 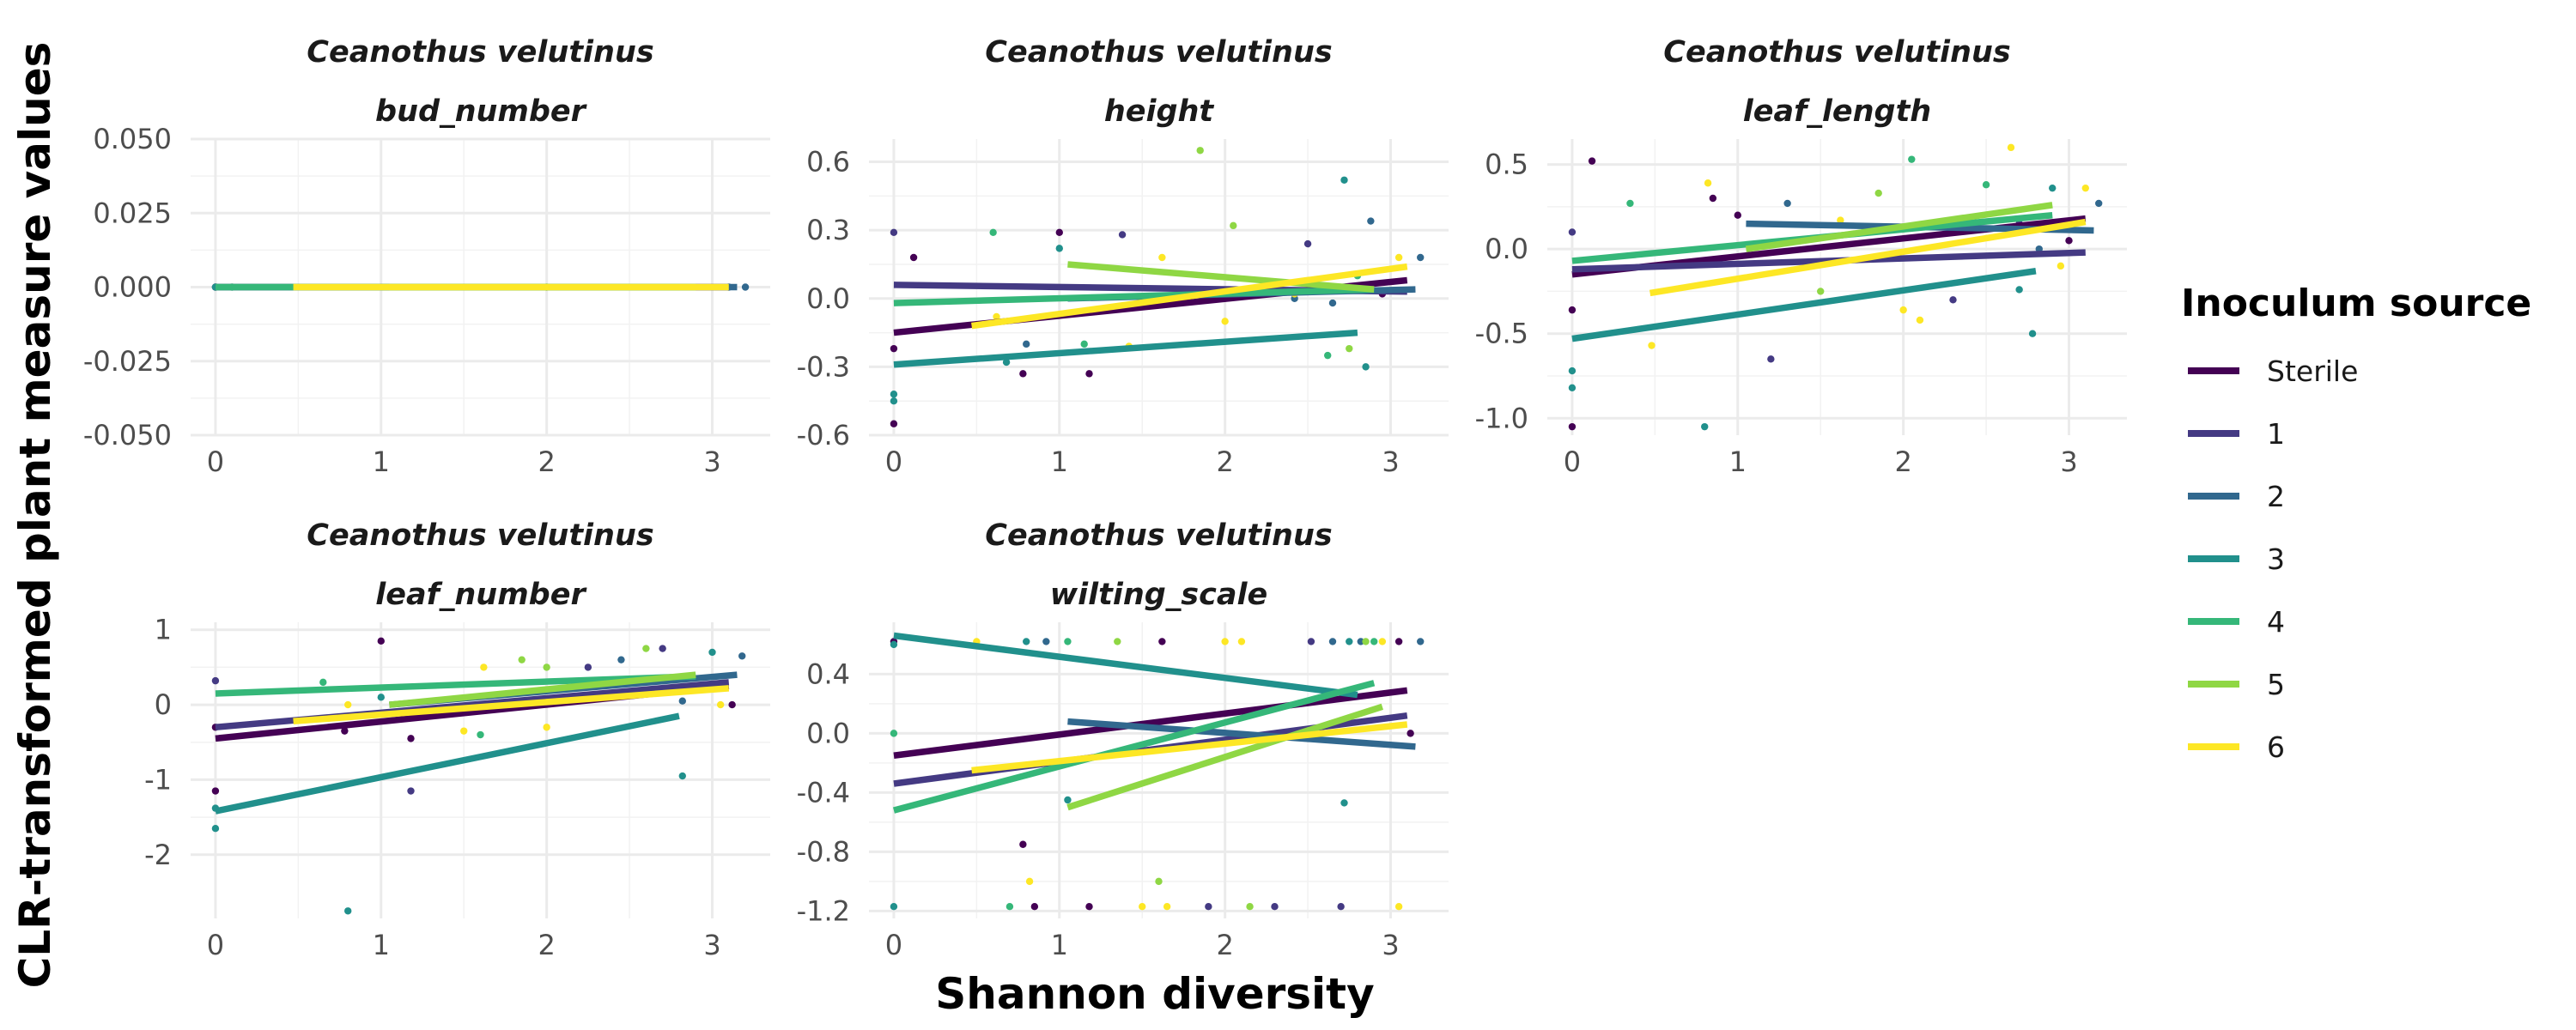 What do you see at coordinates (2276, 434) in the screenshot?
I see `legend-label: 1` at bounding box center [2276, 434].